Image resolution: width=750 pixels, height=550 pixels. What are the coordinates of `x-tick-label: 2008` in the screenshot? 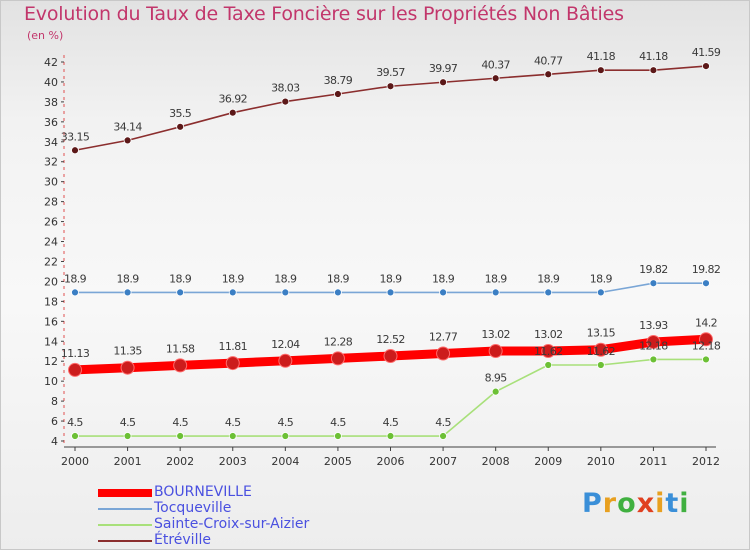 It's located at (496, 461).